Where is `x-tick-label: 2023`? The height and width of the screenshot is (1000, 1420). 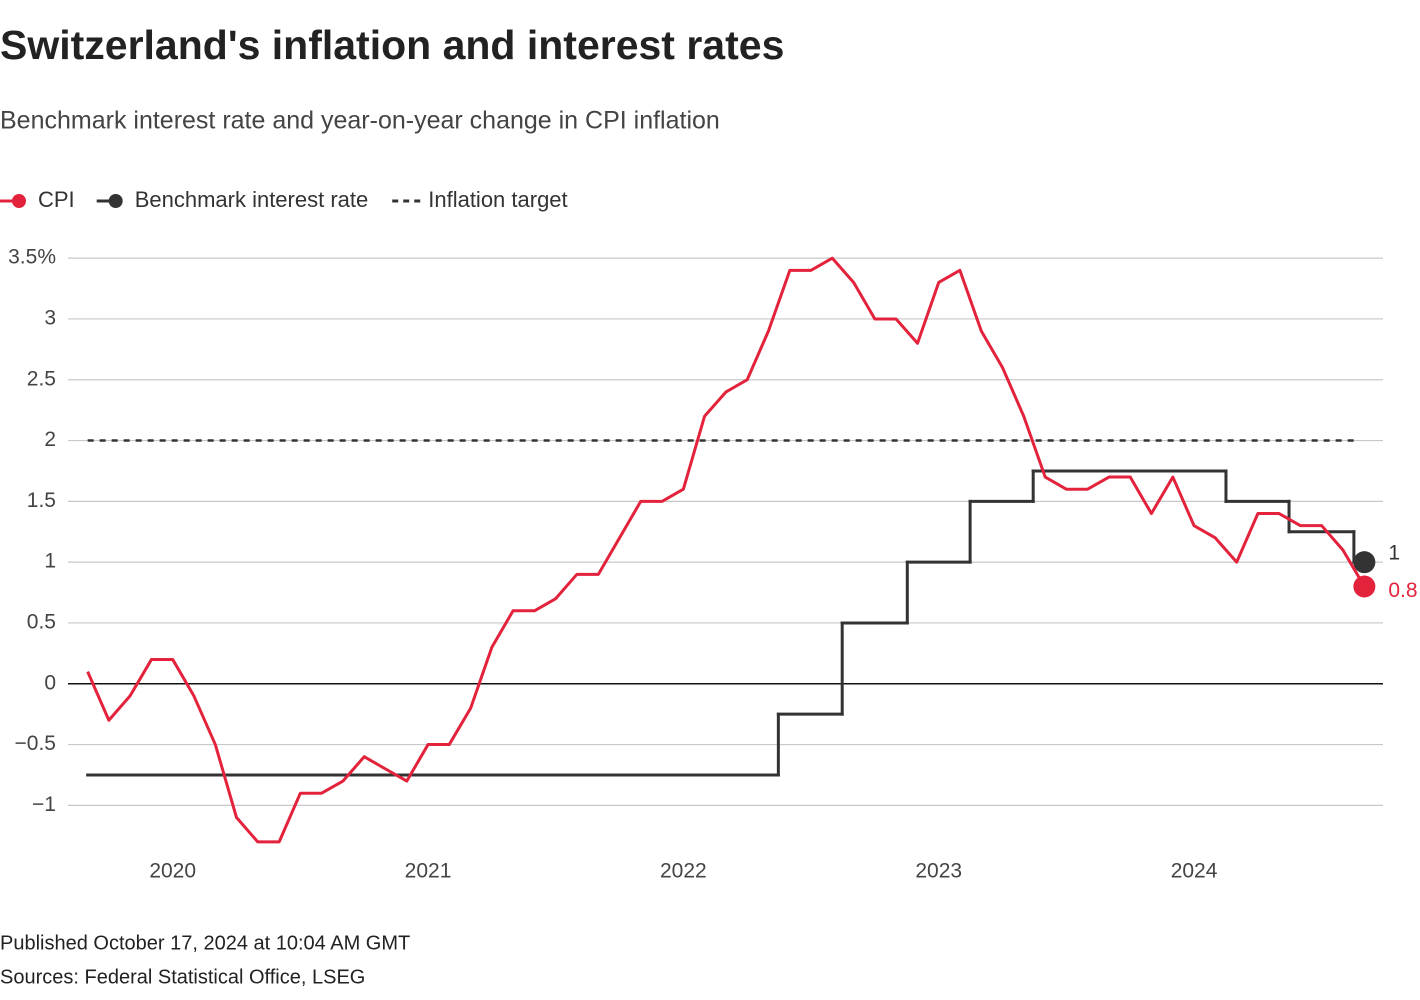
x-tick-label: 2023 is located at coordinates (938, 871).